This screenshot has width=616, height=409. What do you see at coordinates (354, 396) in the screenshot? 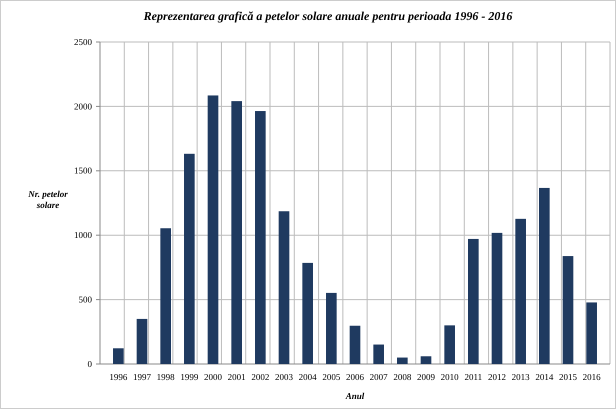
I see `x-axis-title: Anul` at bounding box center [354, 396].